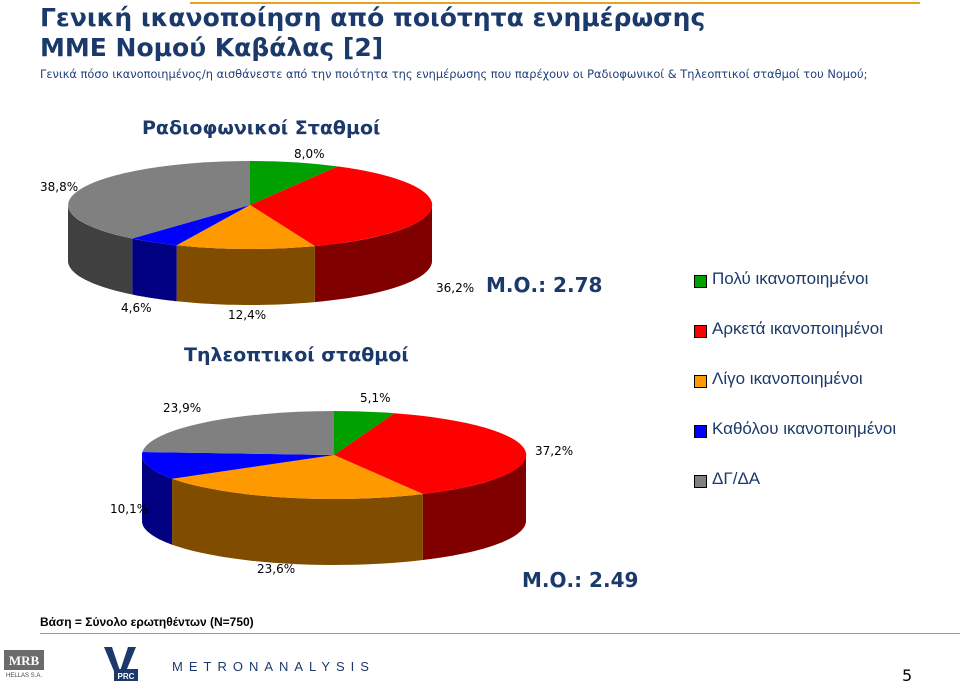 The height and width of the screenshot is (685, 960). I want to click on tv-label-little: 23,6%, so click(276, 569).